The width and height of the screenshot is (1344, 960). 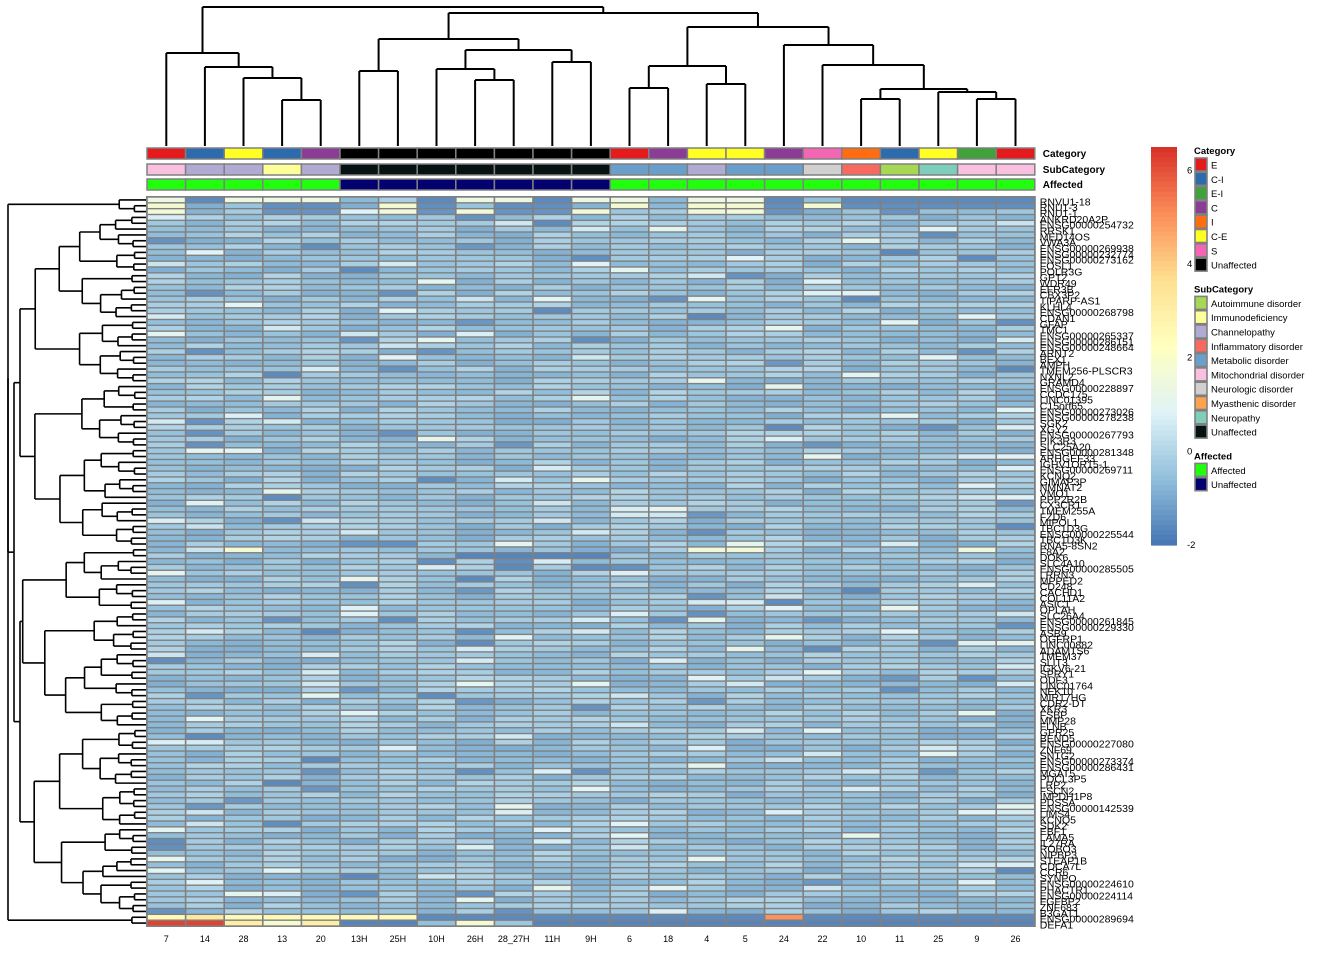 What do you see at coordinates (1069, 546) in the screenshot?
I see `row-label: RNA5-8SN2` at bounding box center [1069, 546].